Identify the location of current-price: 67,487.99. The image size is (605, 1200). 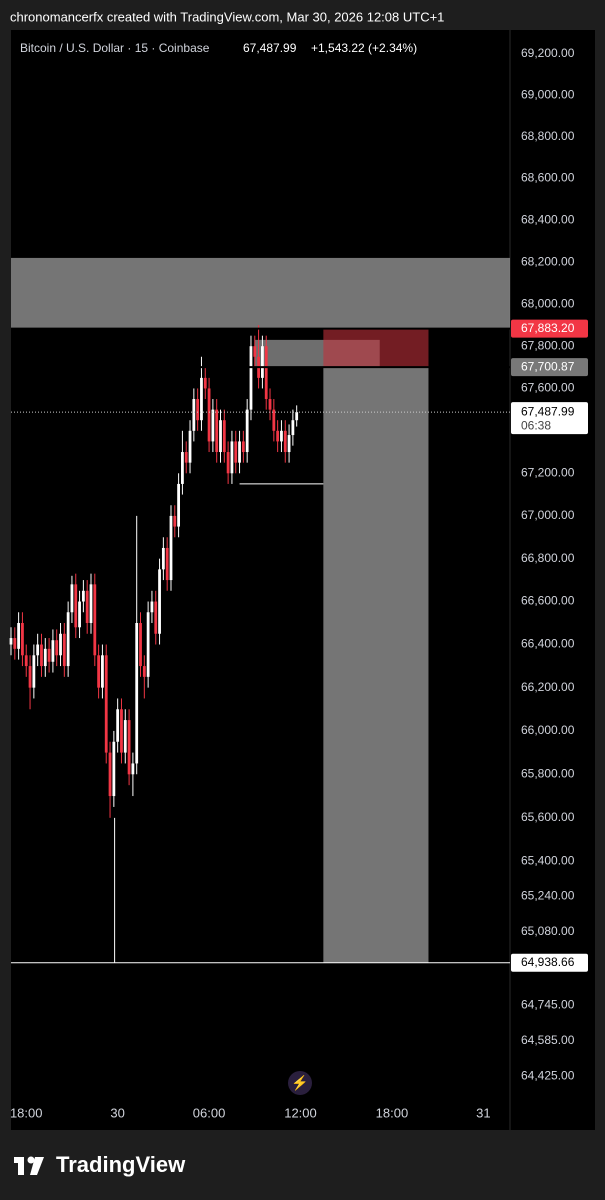
(548, 411).